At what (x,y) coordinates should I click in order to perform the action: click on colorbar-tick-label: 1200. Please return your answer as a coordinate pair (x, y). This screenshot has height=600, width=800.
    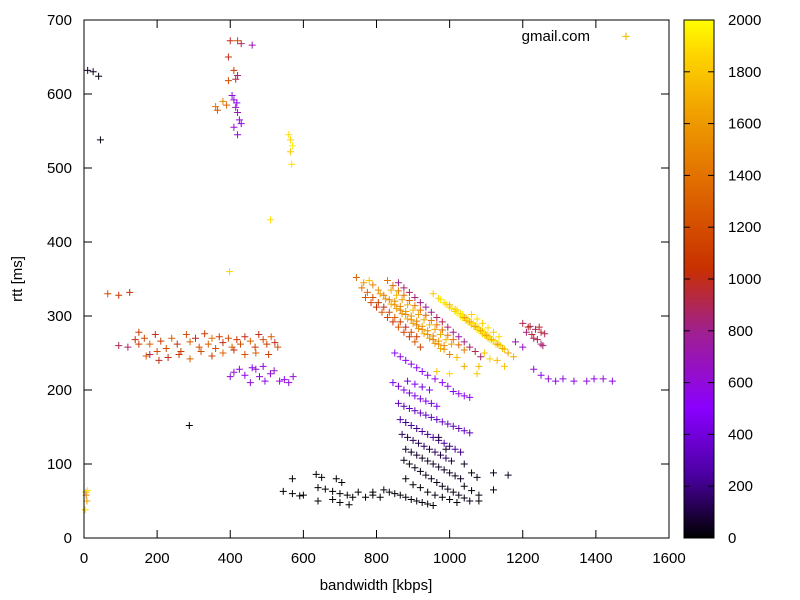
    Looking at the image, I should click on (744, 227).